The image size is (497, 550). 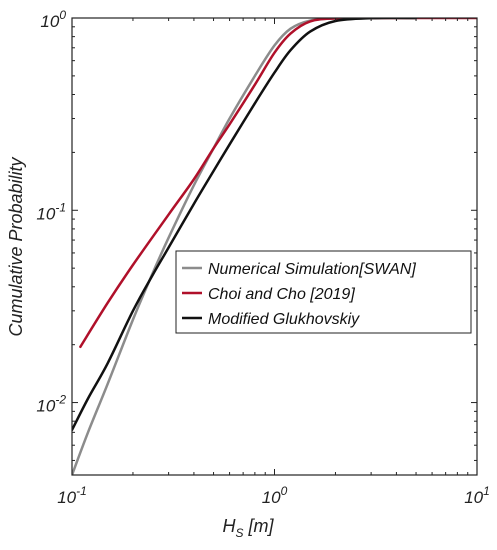 What do you see at coordinates (16, 246) in the screenshot?
I see `y-axis-title: Cumulative Probability` at bounding box center [16, 246].